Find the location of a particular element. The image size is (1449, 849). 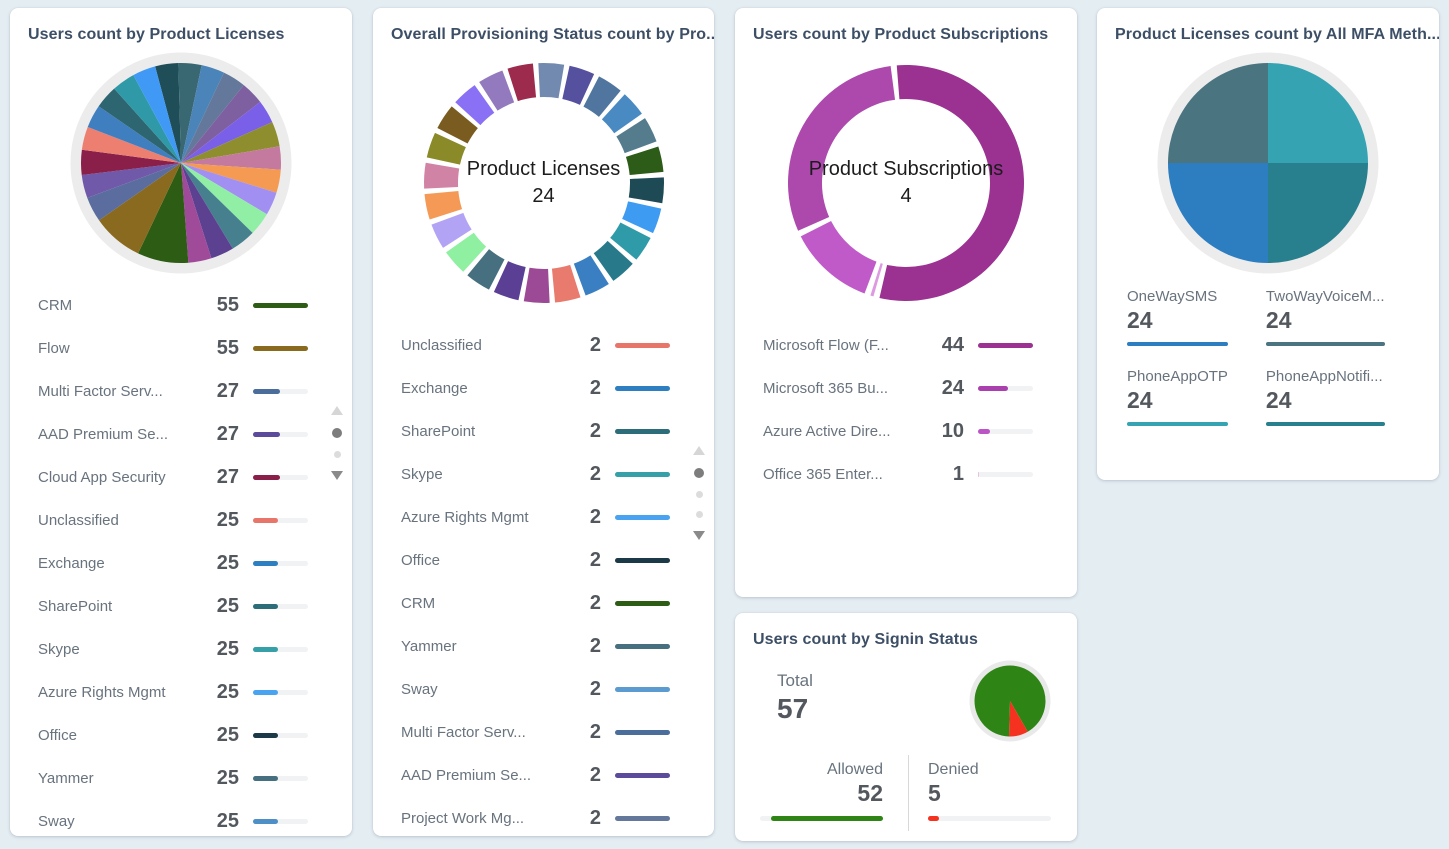

legend-row-sharepoint: SharePoint 2 is located at coordinates (535, 431).